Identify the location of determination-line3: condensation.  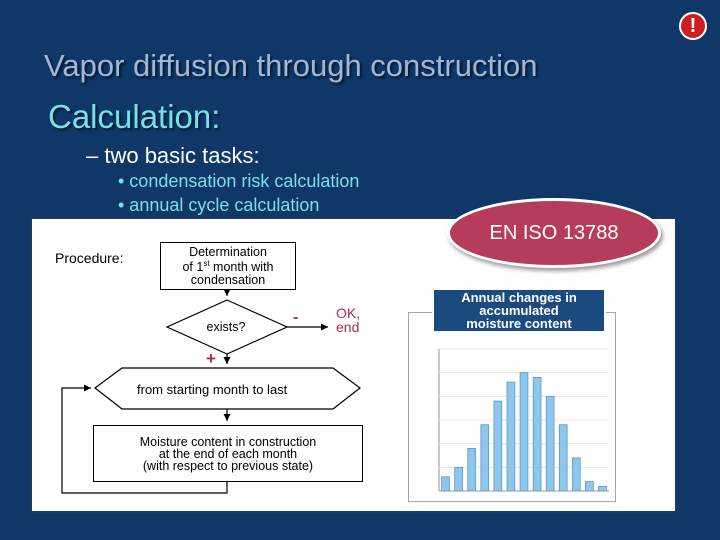
(228, 279).